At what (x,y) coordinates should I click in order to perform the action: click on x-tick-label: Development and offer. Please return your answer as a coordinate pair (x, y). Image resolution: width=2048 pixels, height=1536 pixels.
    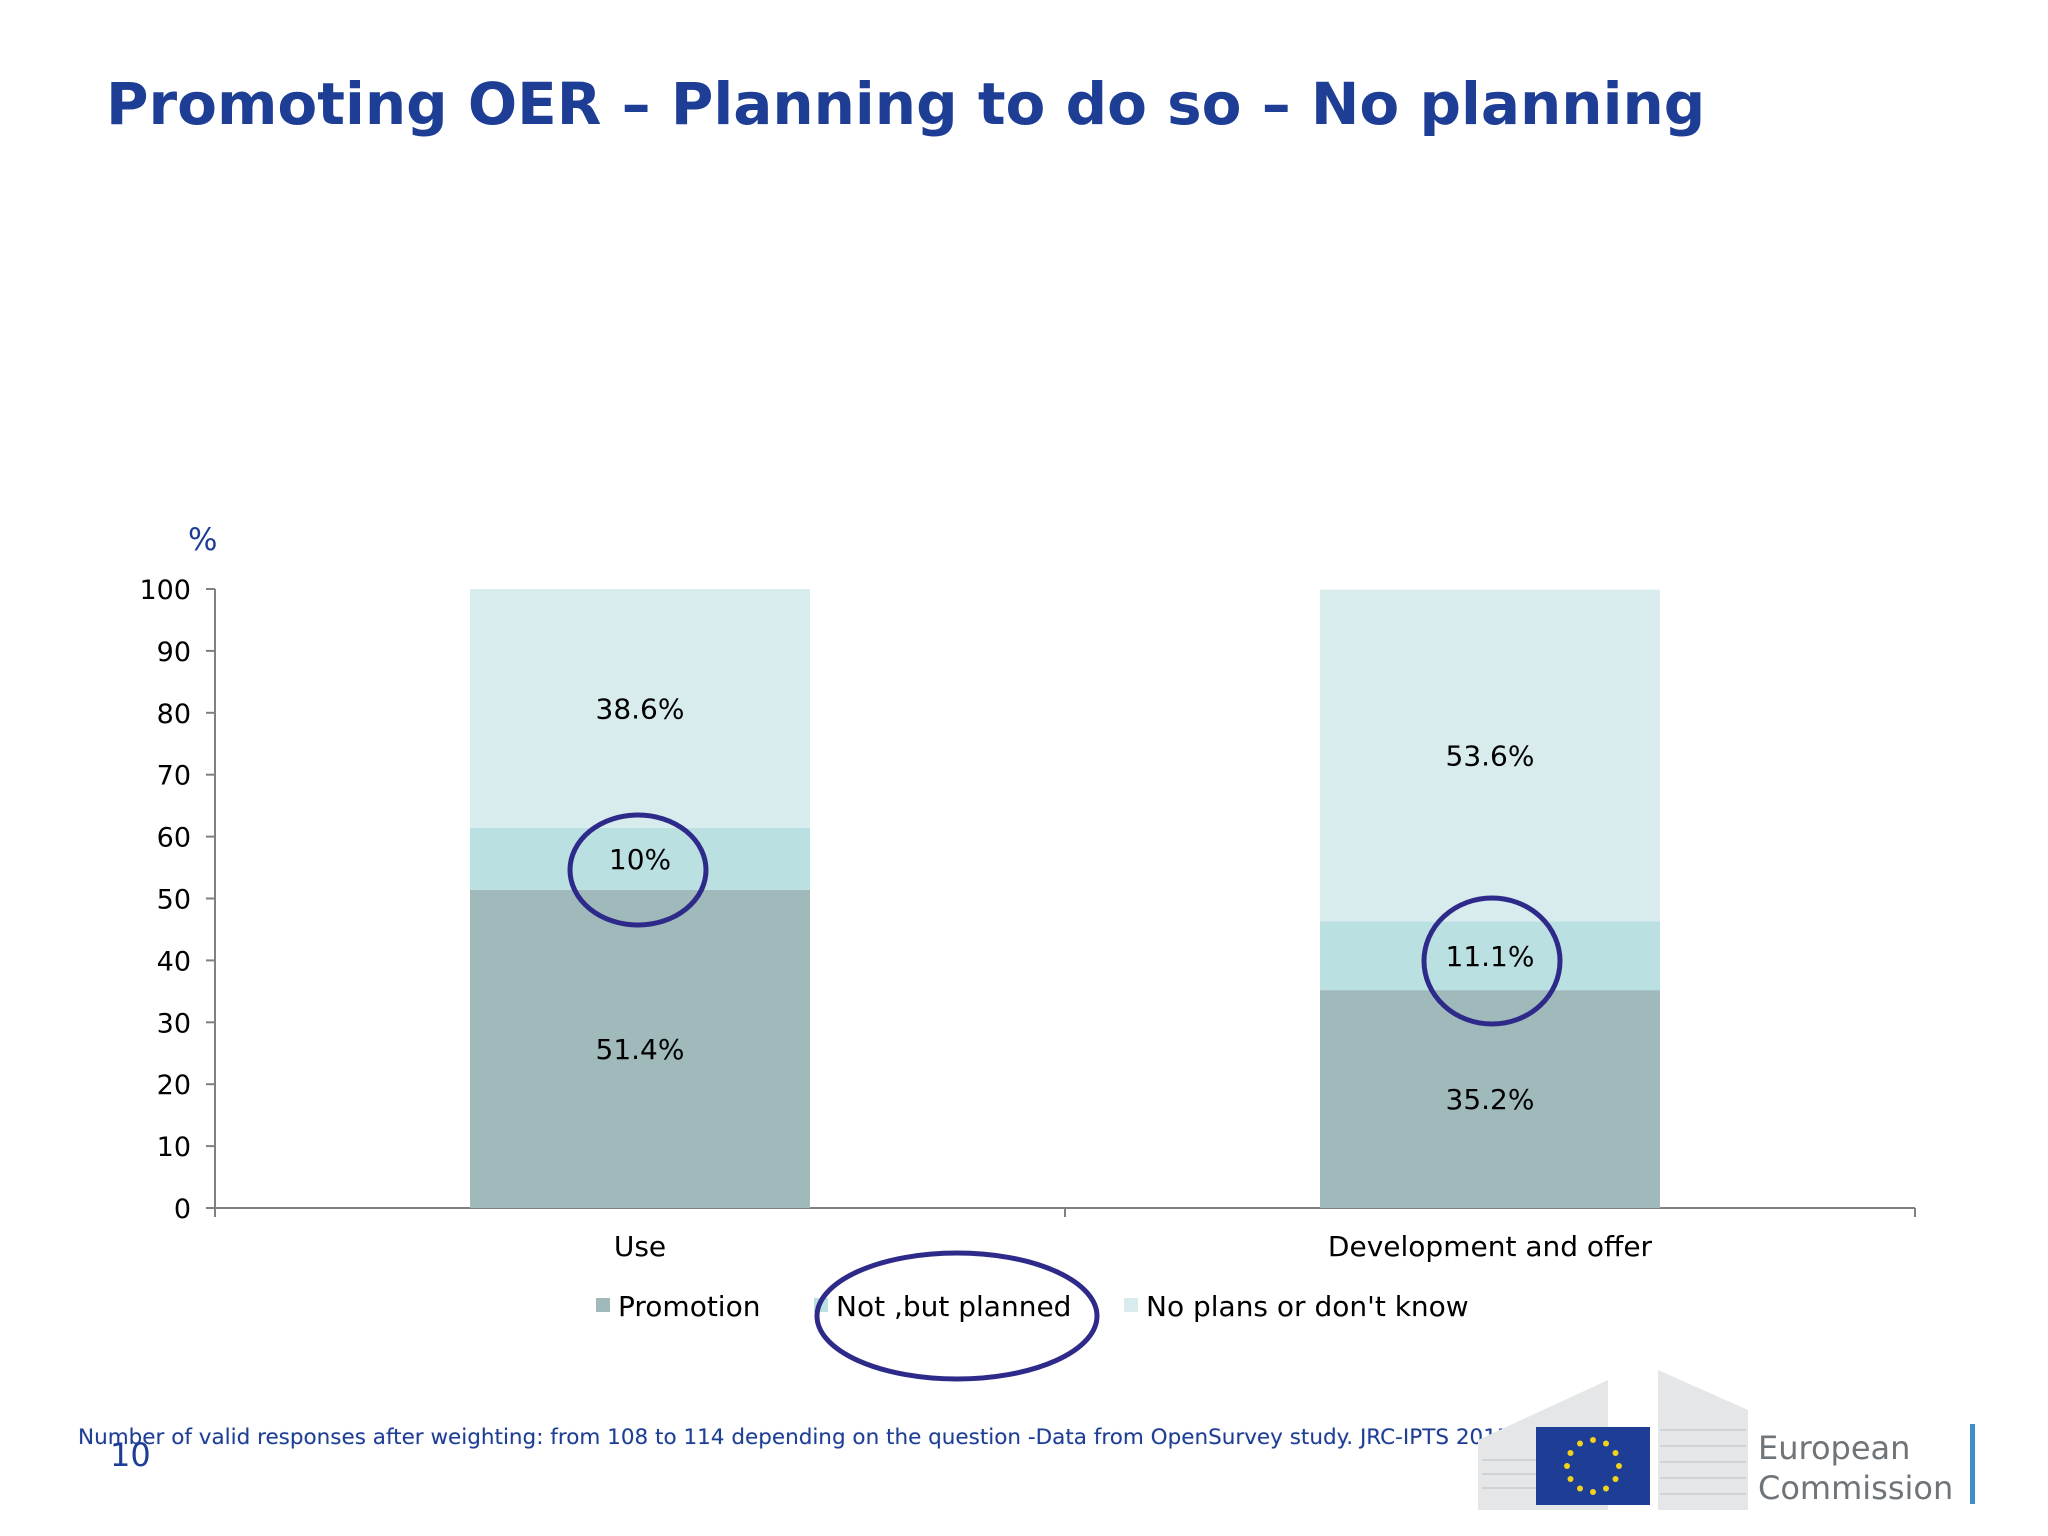
    Looking at the image, I should click on (1490, 1246).